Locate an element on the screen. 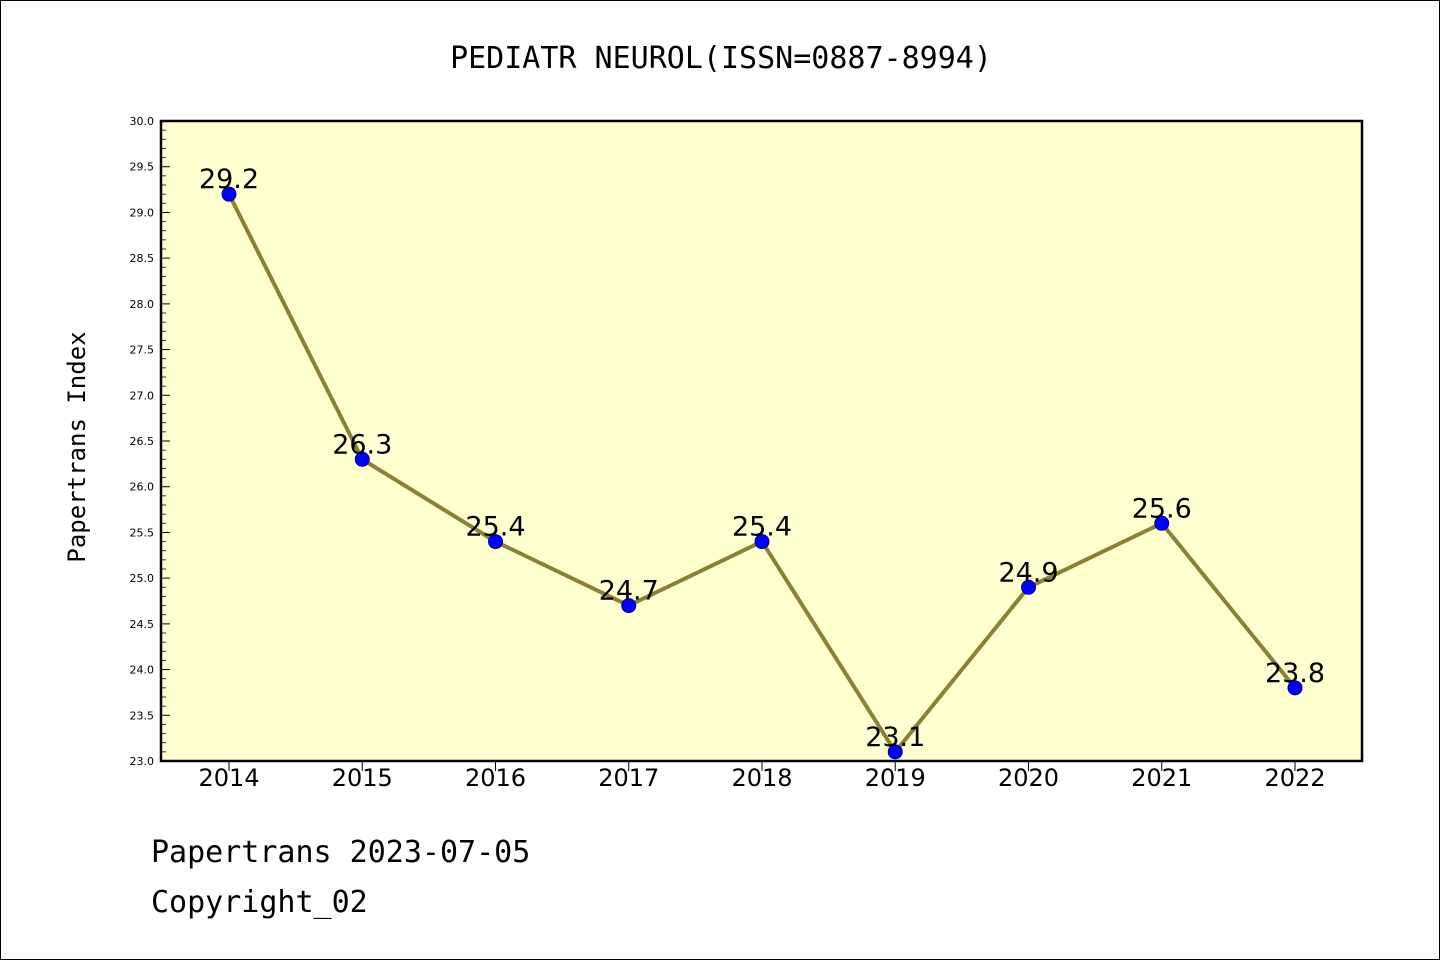 Image resolution: width=1440 pixels, height=961 pixels. y-tick-label: 24.5 is located at coordinates (142, 624).